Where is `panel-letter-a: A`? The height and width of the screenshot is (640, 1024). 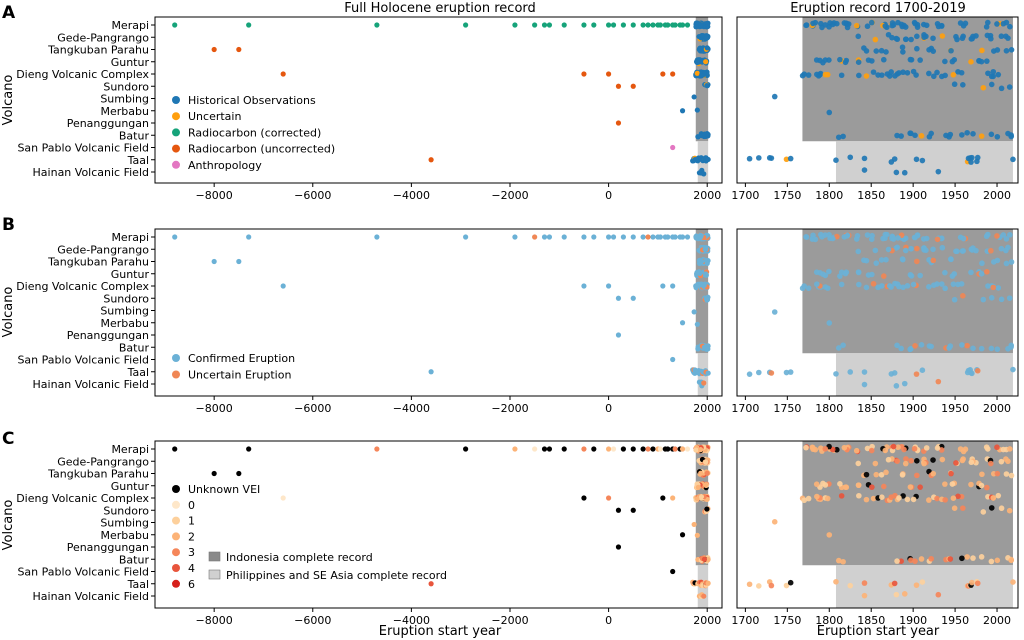 panel-letter-a: A is located at coordinates (9, 13).